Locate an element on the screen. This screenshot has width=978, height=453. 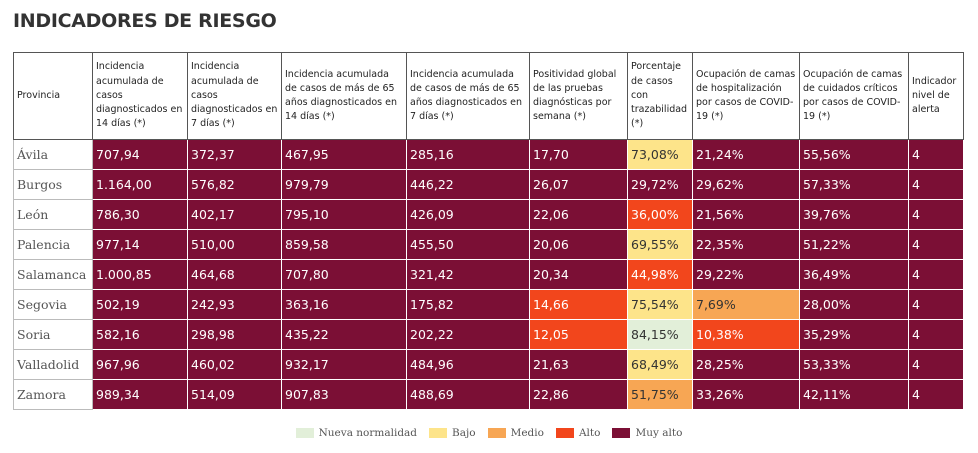
value-cell: 22,06 is located at coordinates (578, 214).